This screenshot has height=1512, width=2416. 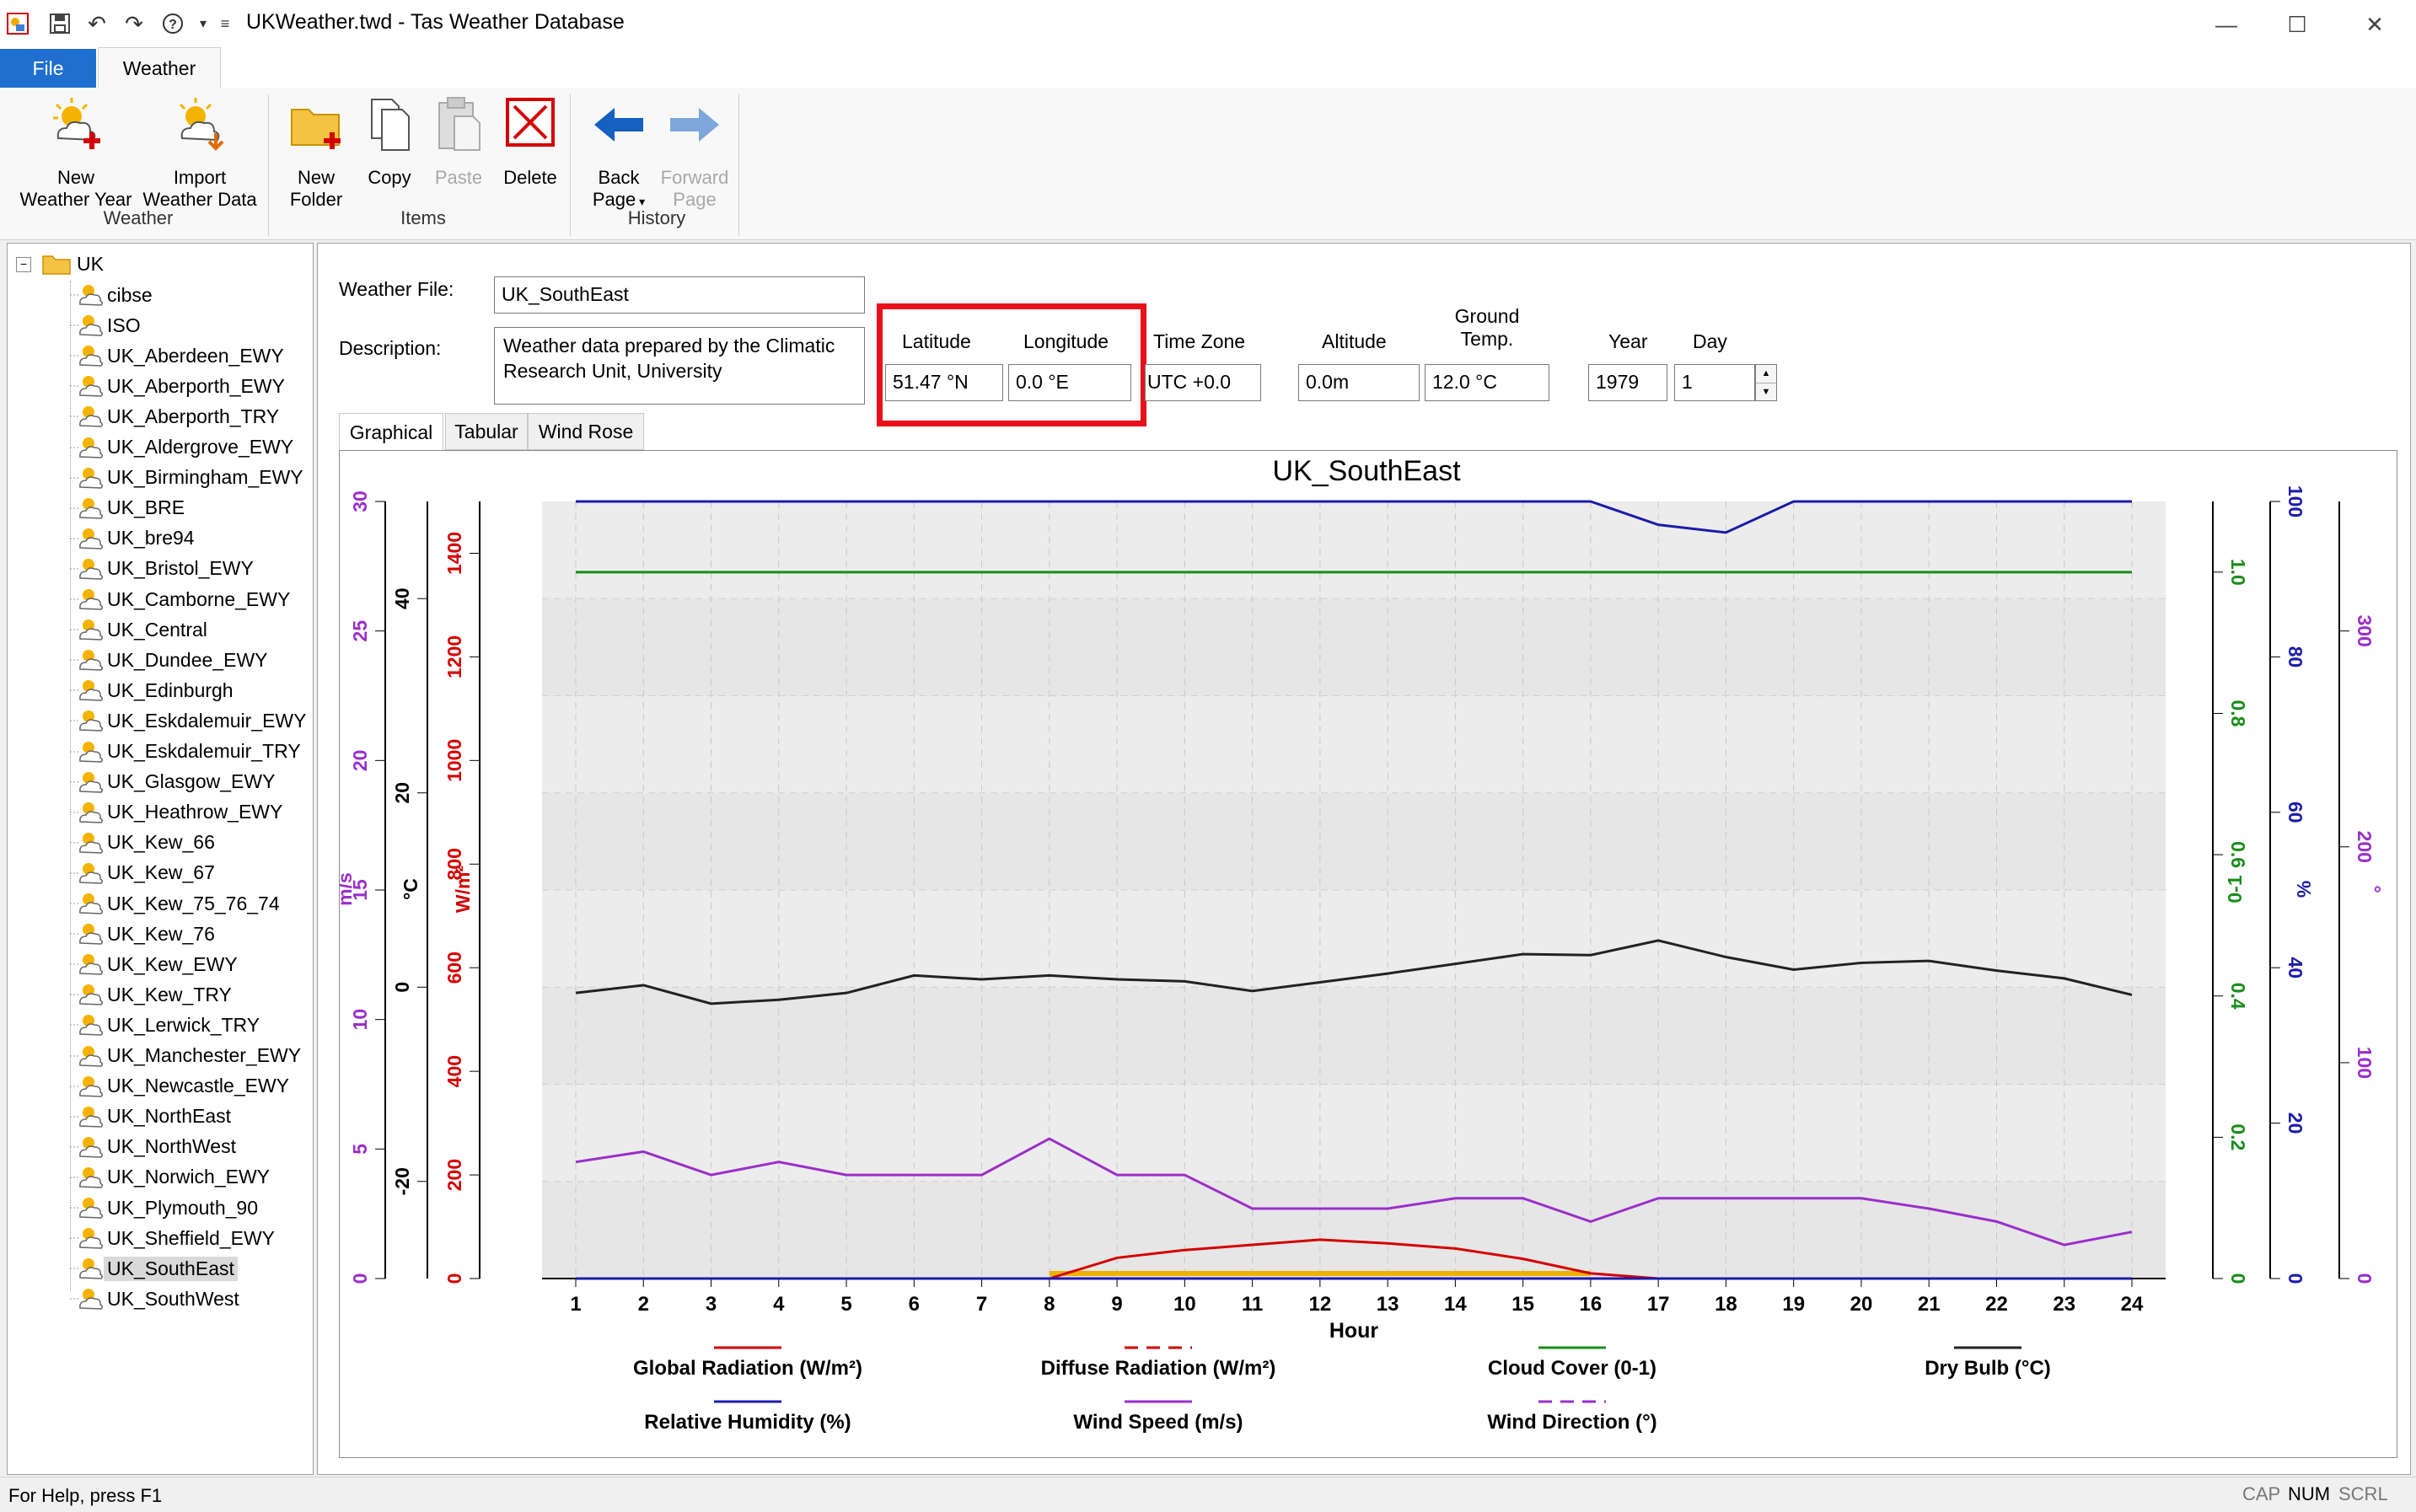 What do you see at coordinates (458, 141) in the screenshot?
I see `paste-button: Paste` at bounding box center [458, 141].